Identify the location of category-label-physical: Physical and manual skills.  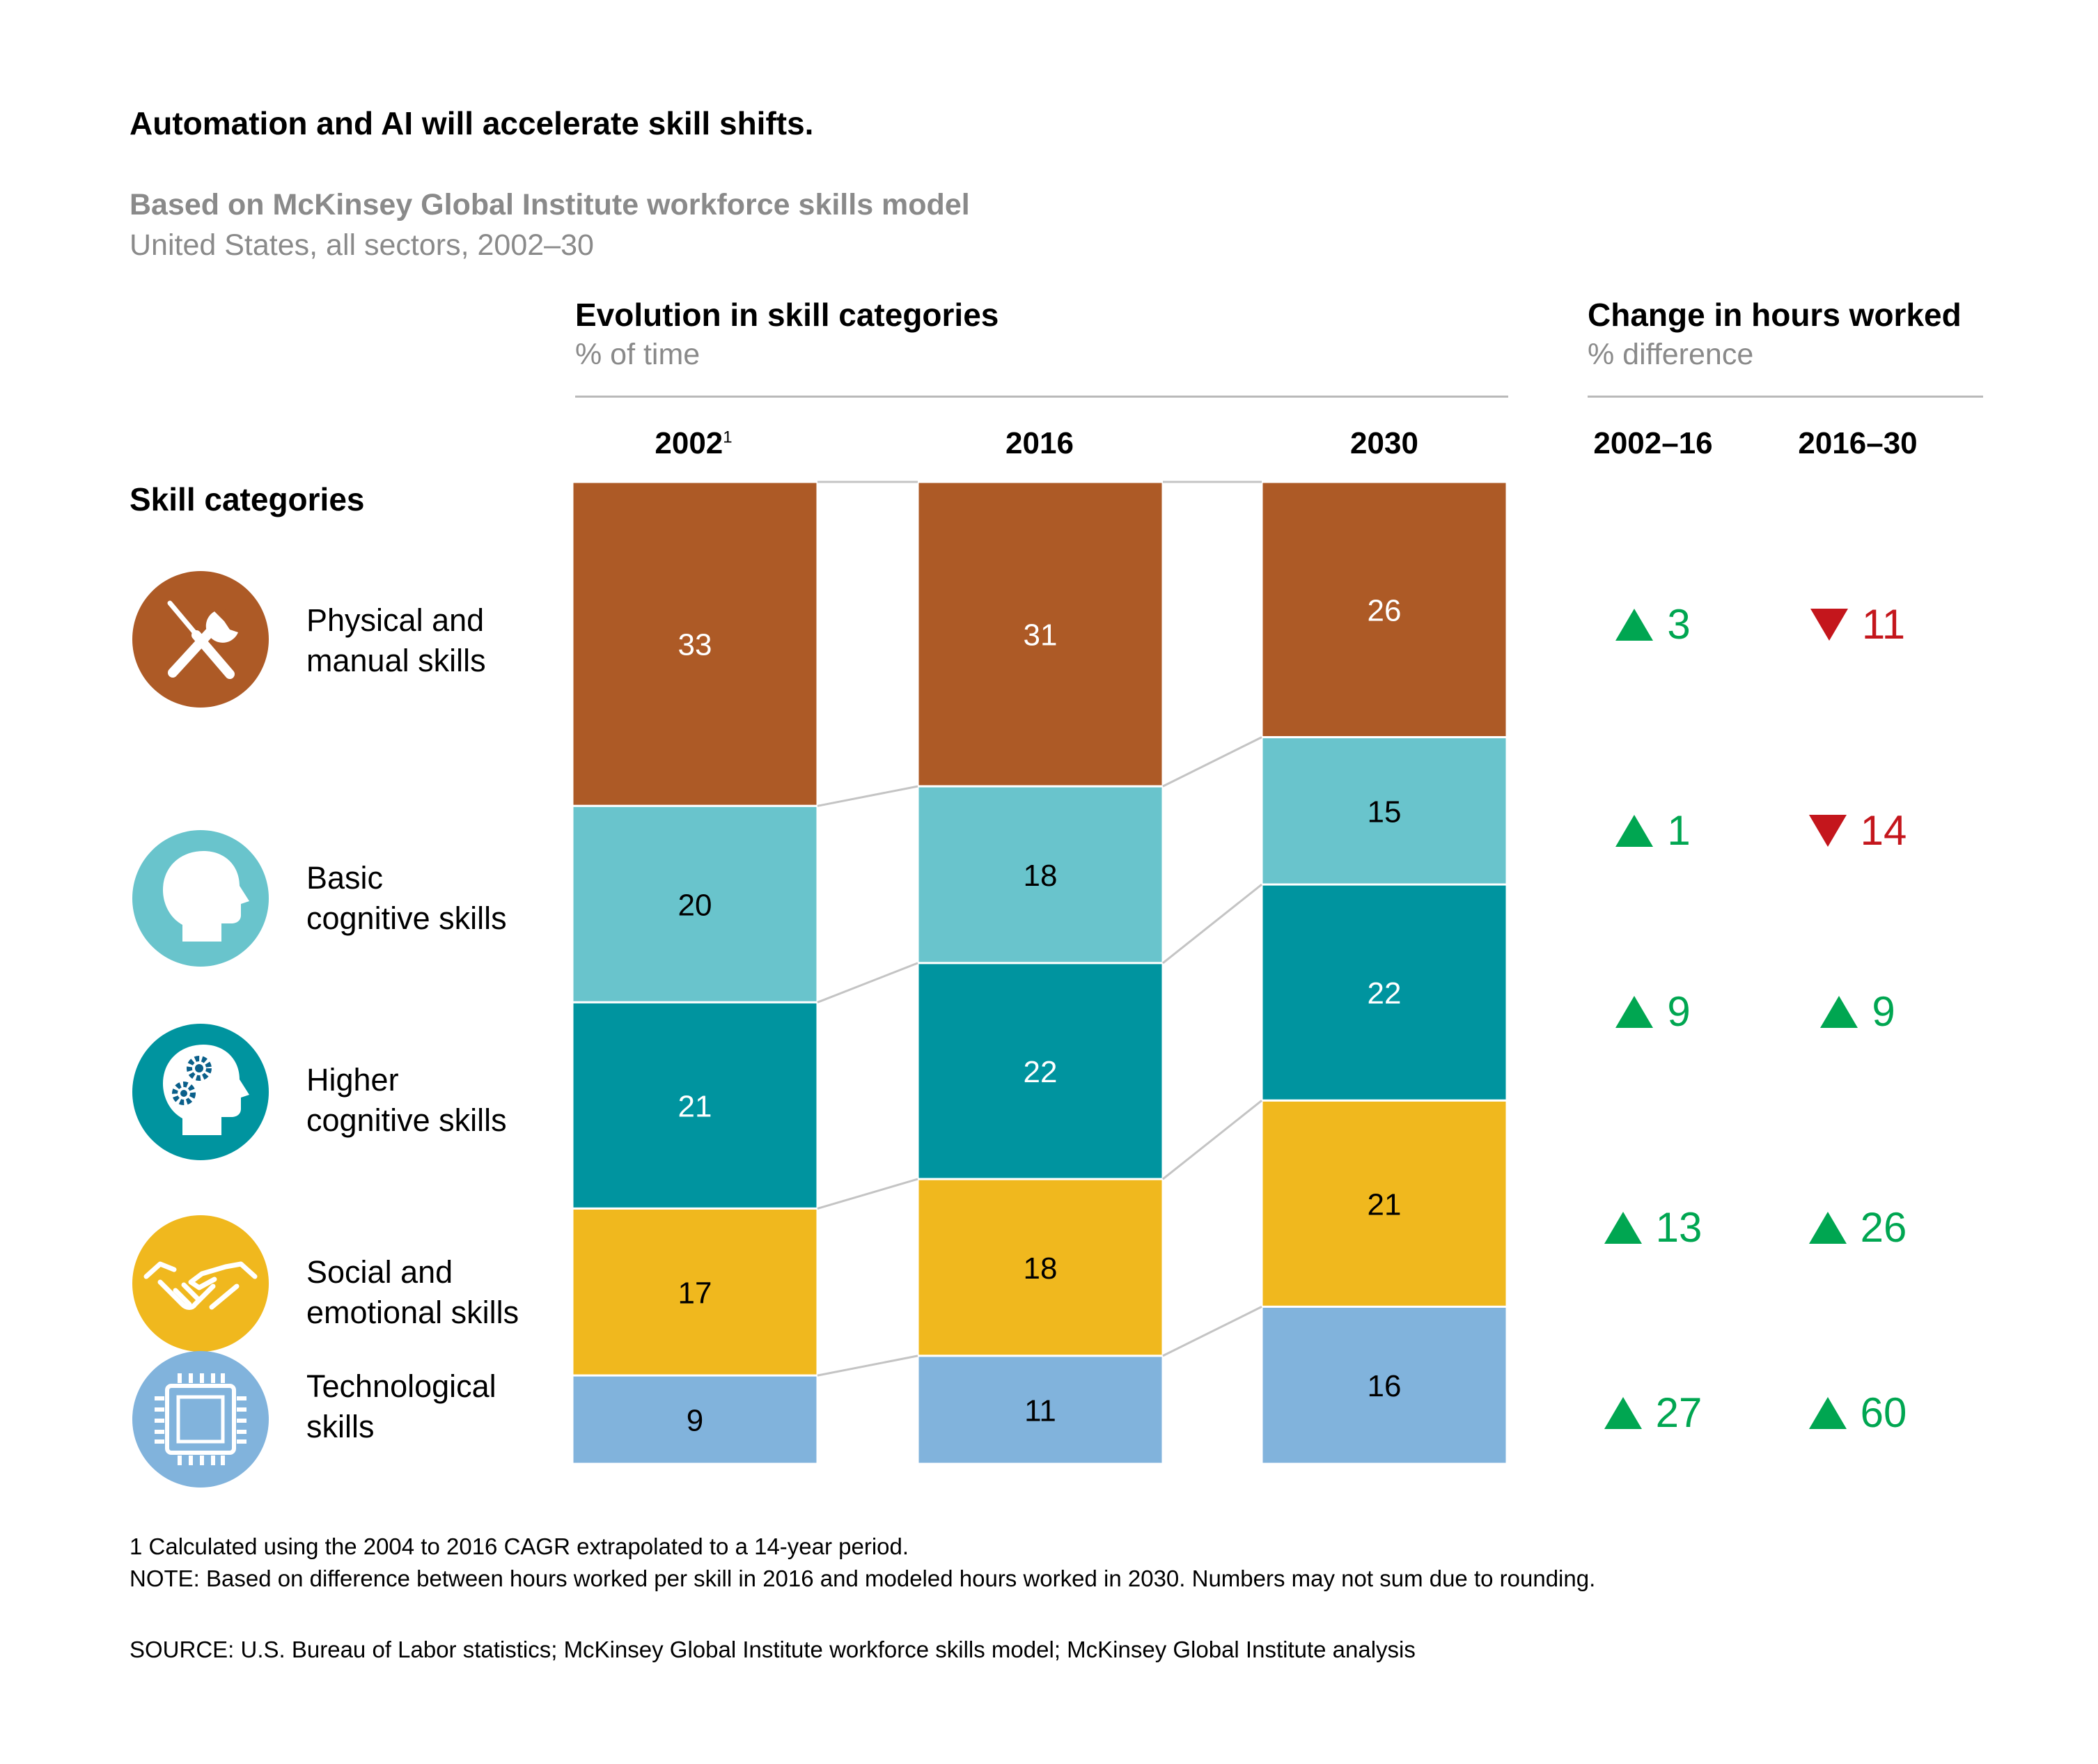
(396, 640).